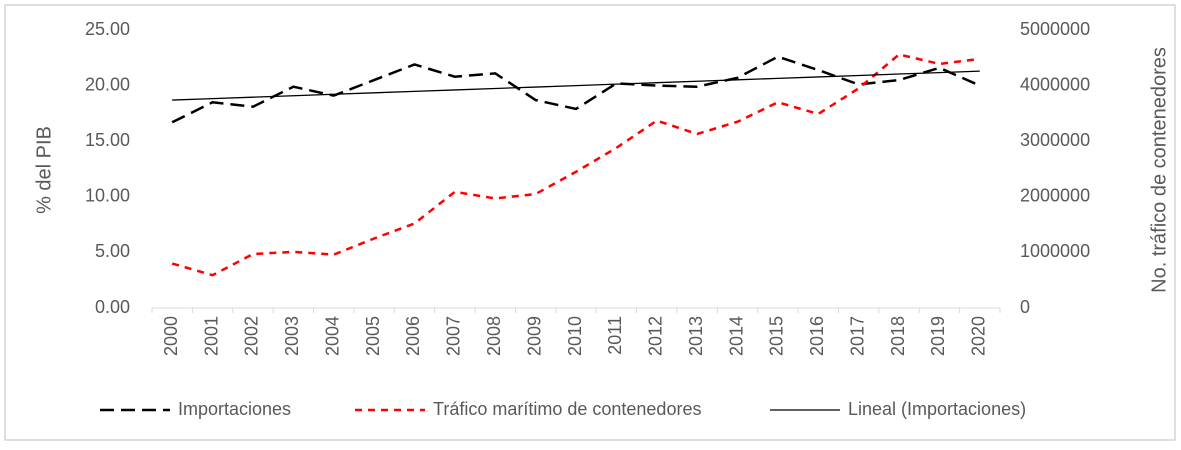  I want to click on x-tick-label: 2019, so click(938, 336).